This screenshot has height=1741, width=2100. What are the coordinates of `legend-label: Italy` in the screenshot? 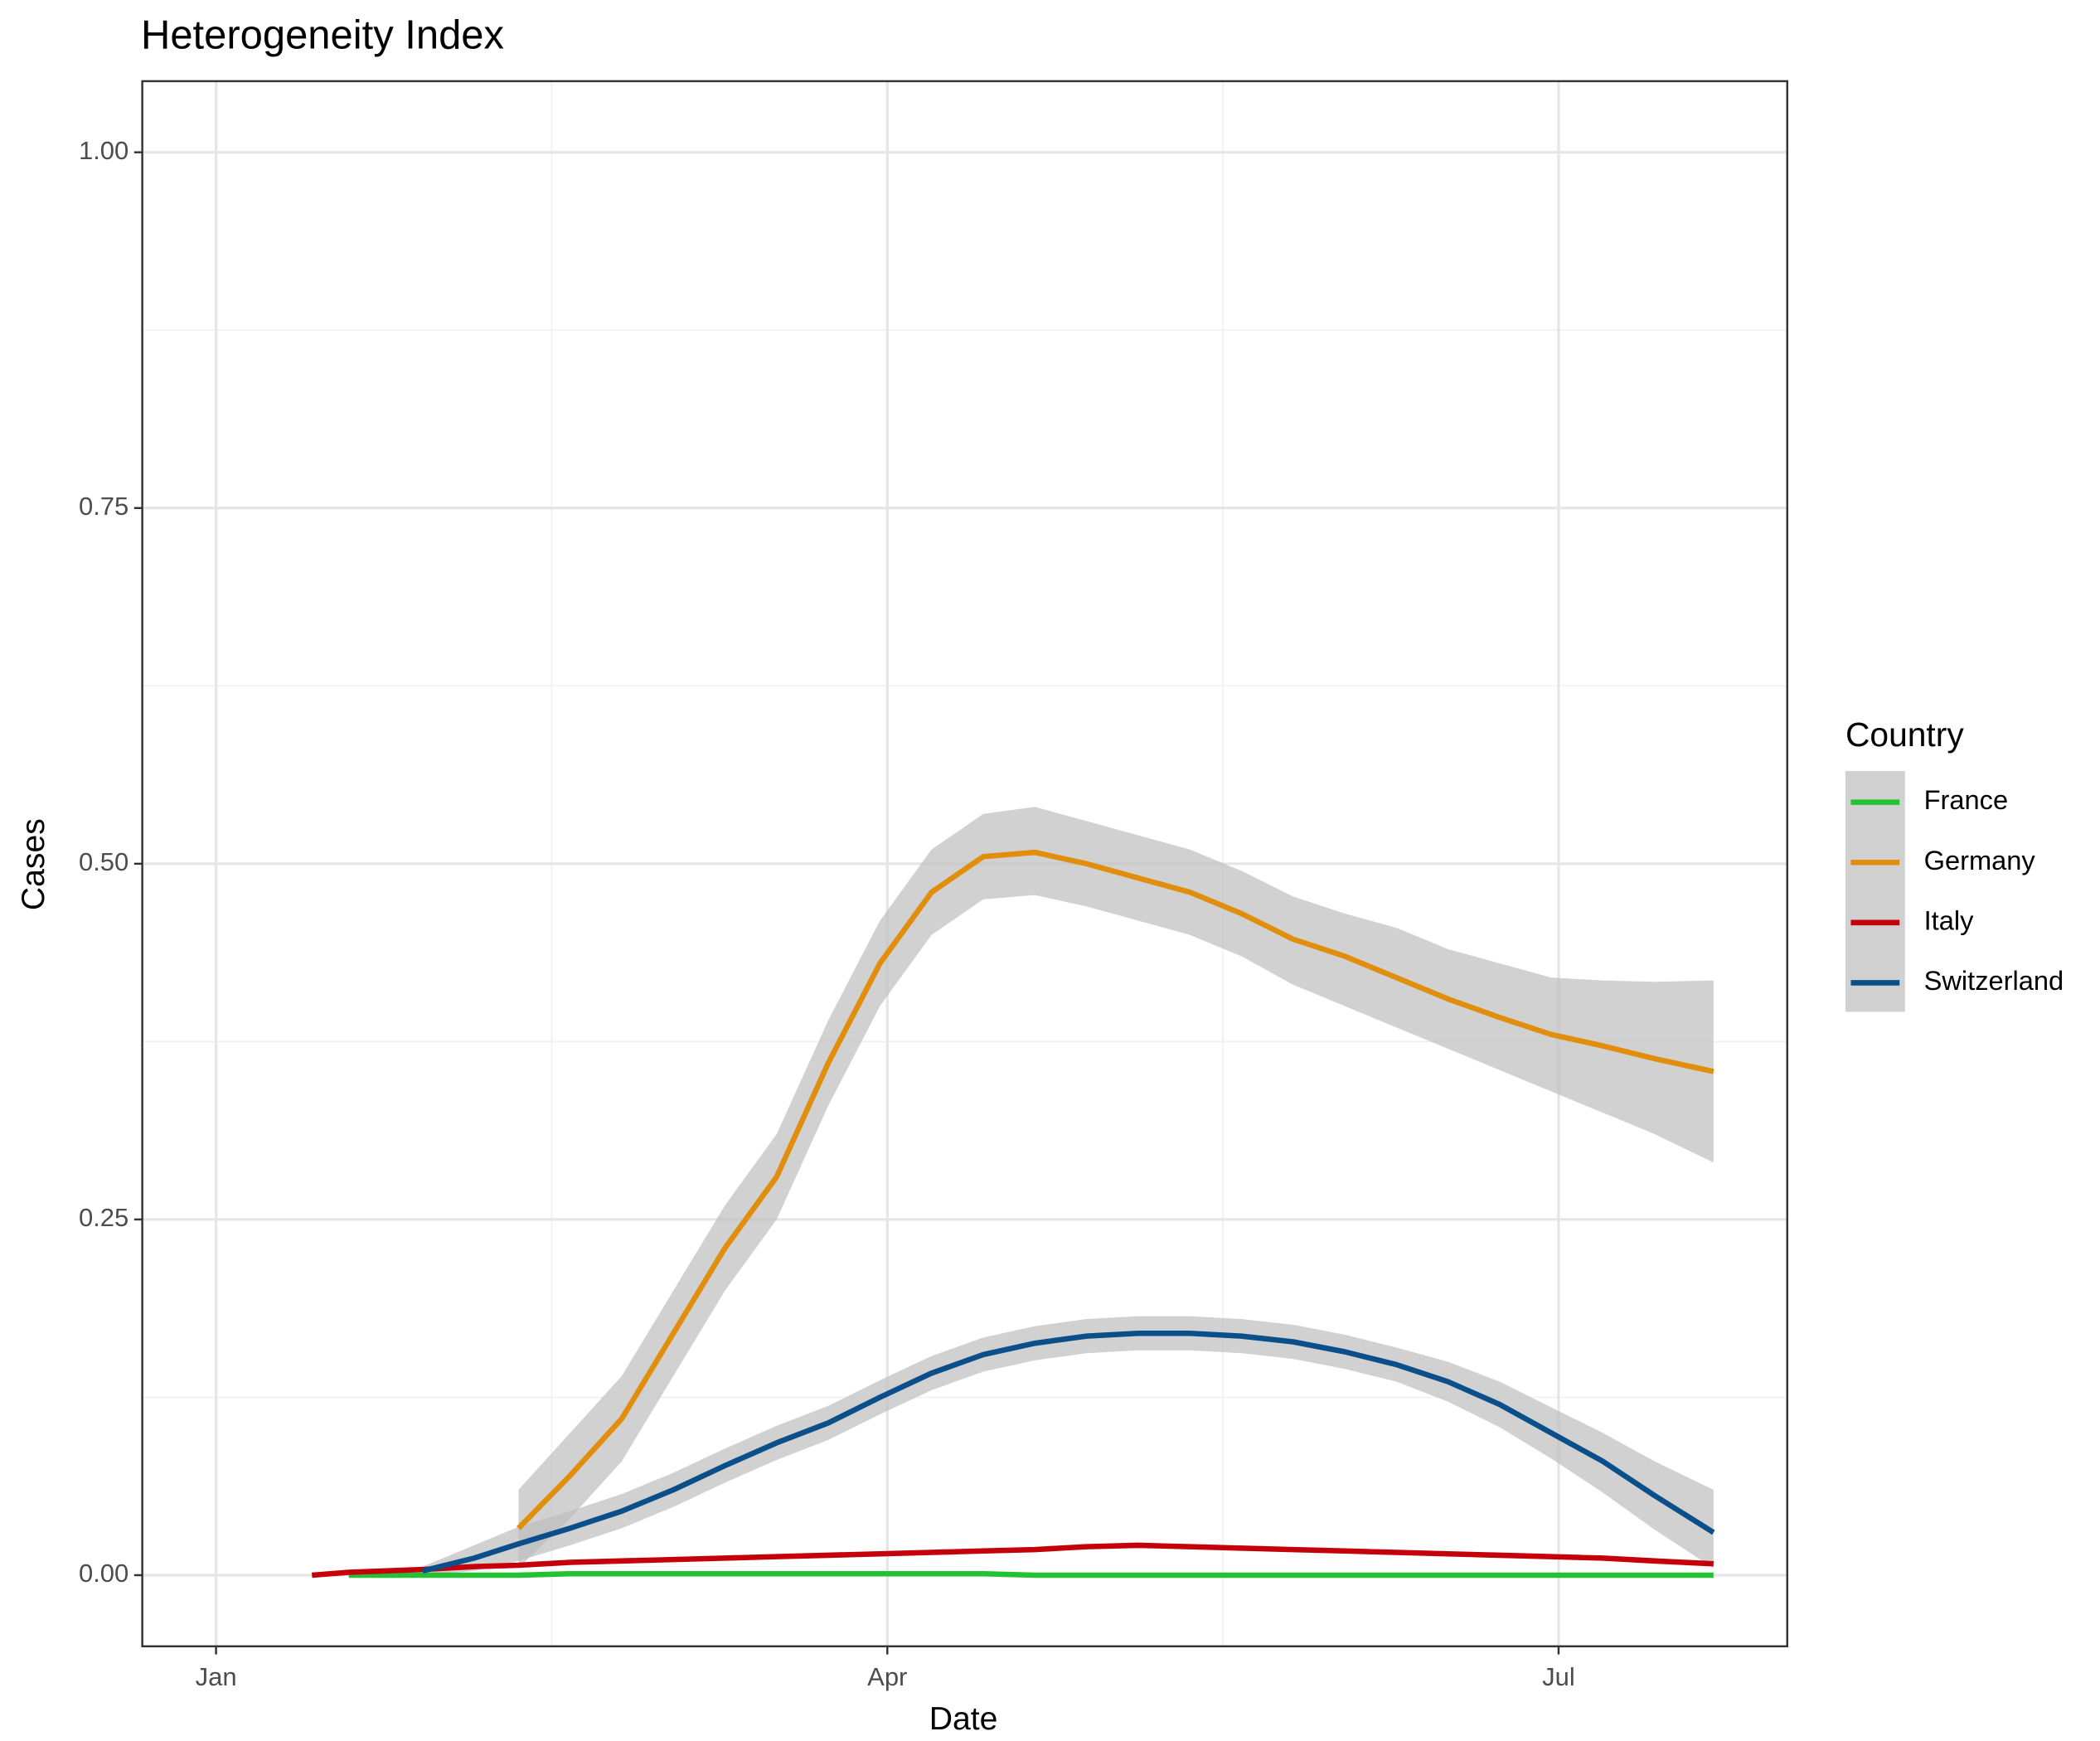 It's located at (1949, 919).